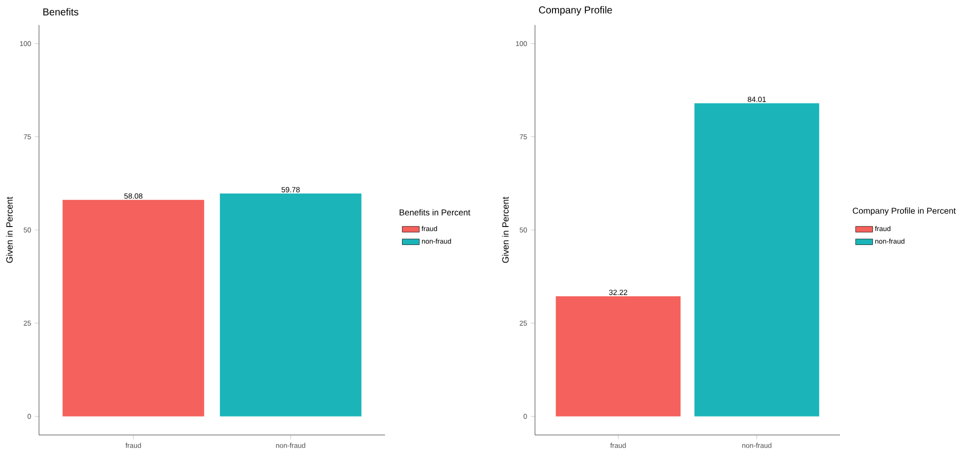  I want to click on legend-title: Benefits in Percent, so click(435, 212).